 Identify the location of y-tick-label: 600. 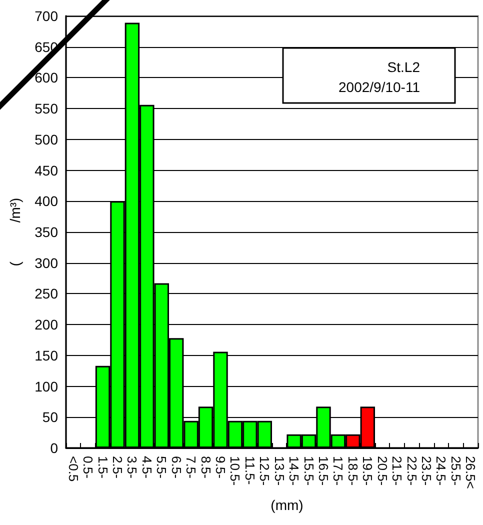
(46, 78).